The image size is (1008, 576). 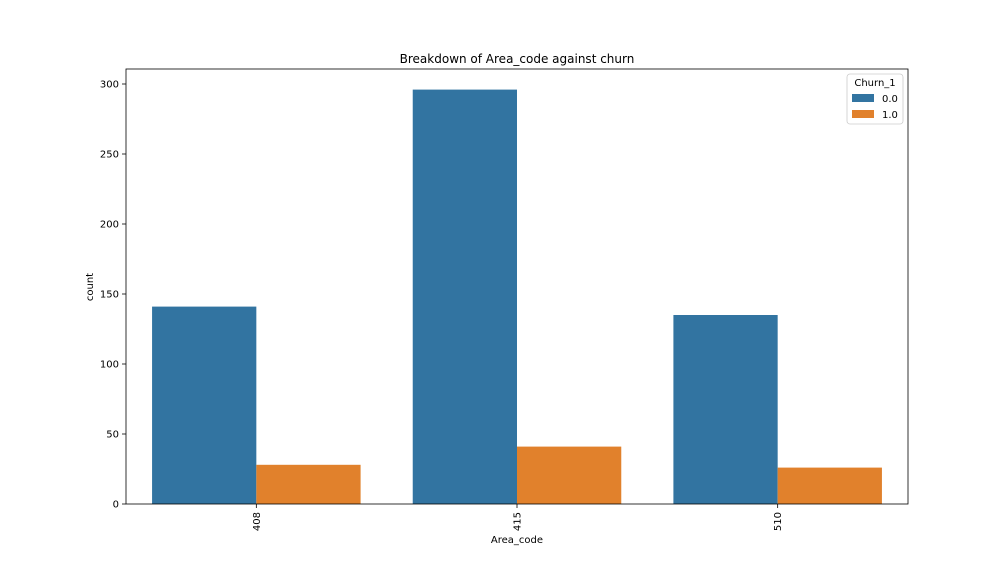 I want to click on y-axis-label: count, so click(x=90, y=287).